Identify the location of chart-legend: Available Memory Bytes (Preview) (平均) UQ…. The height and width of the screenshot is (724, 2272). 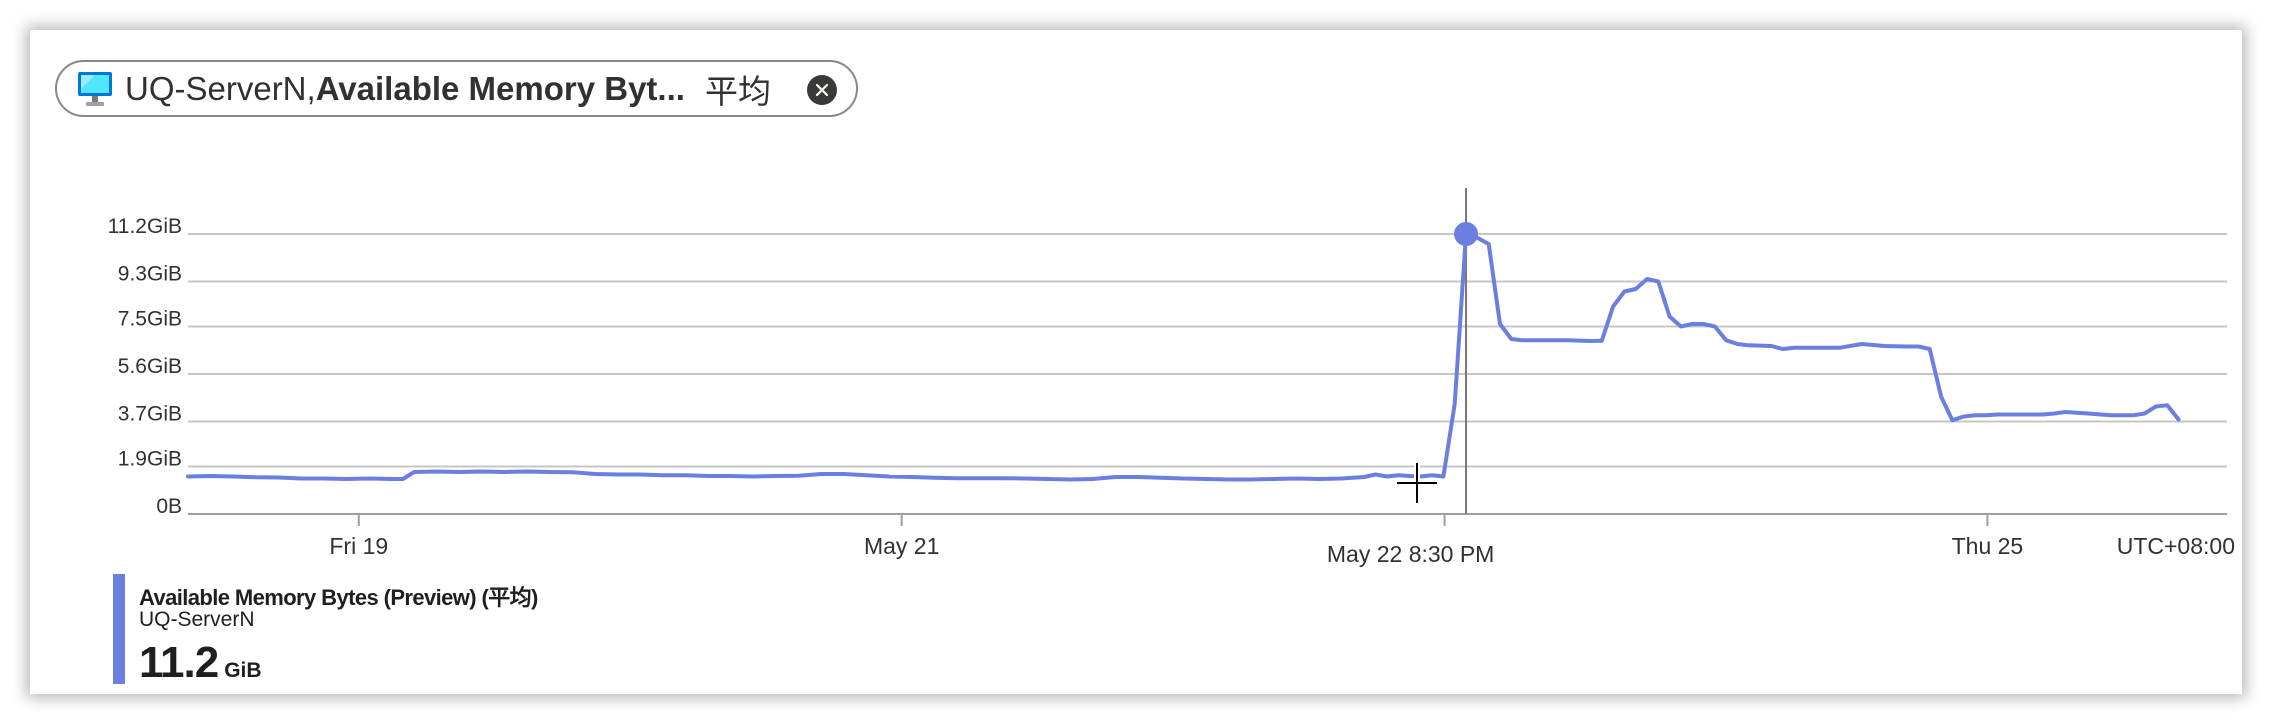
(413, 630).